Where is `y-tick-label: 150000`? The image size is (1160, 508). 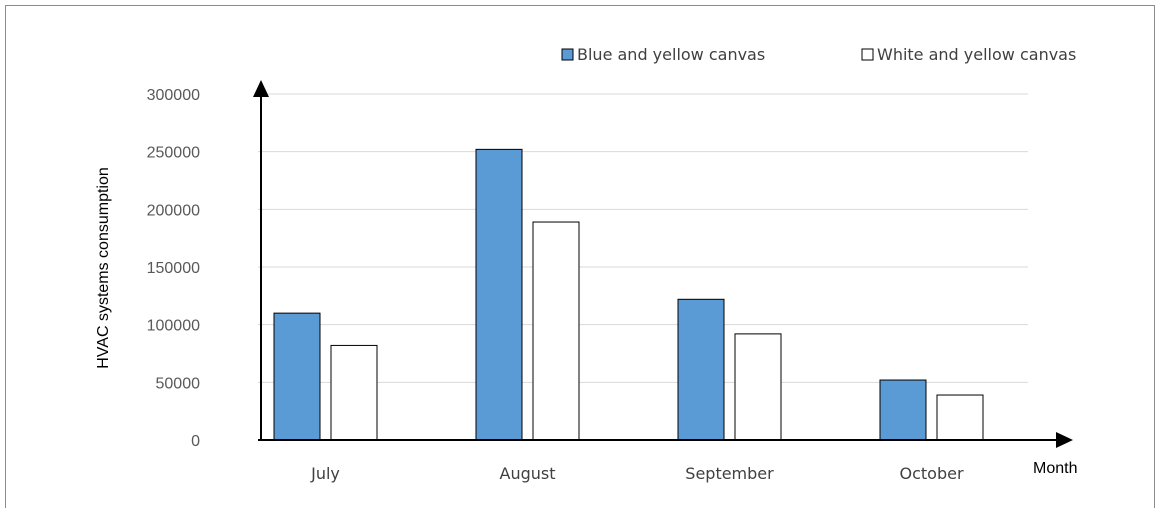
y-tick-label: 150000 is located at coordinates (173, 268).